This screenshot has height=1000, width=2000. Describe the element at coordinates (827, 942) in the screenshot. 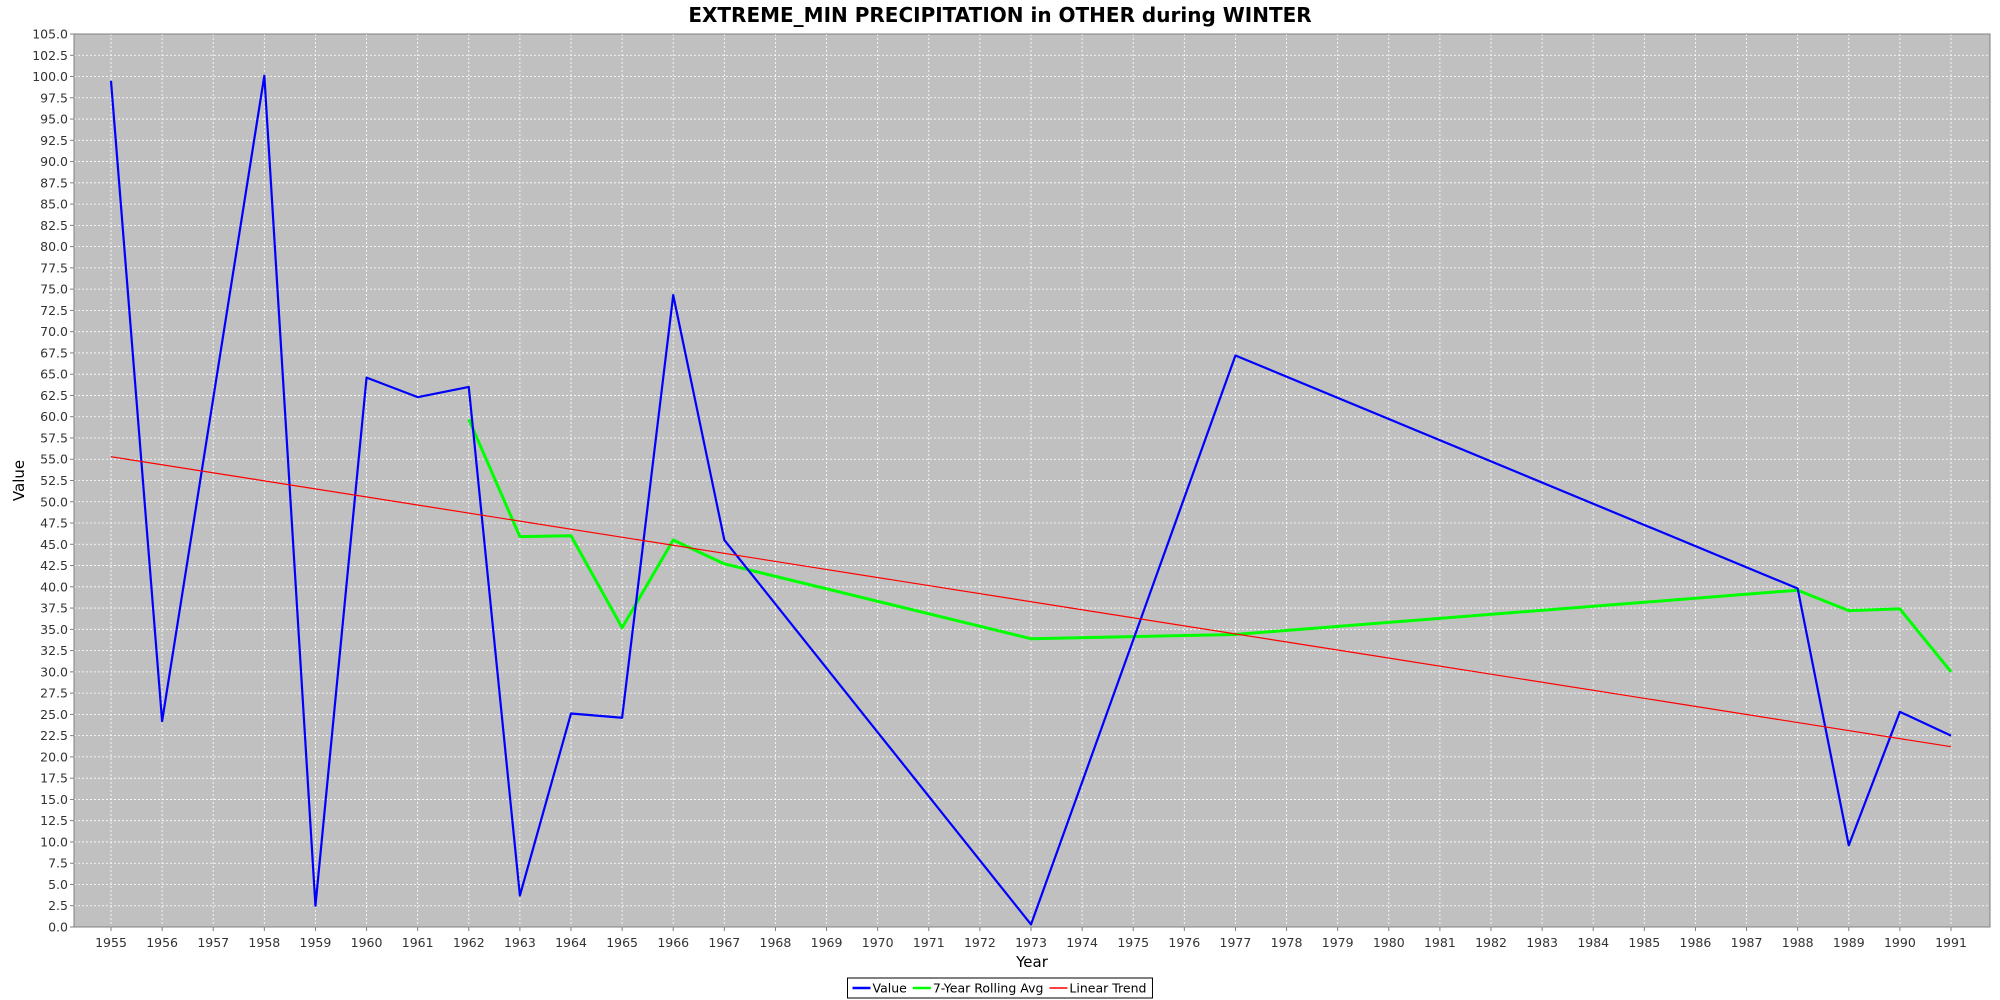

I see `x-tick-label: 1969` at that location.